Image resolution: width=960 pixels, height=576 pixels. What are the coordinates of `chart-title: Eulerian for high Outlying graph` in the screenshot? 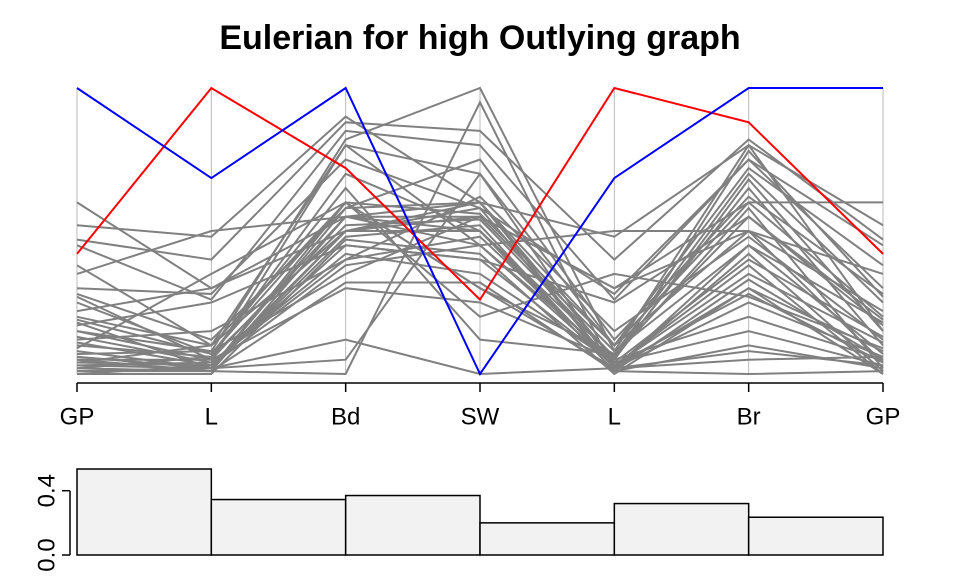 It's located at (479, 38).